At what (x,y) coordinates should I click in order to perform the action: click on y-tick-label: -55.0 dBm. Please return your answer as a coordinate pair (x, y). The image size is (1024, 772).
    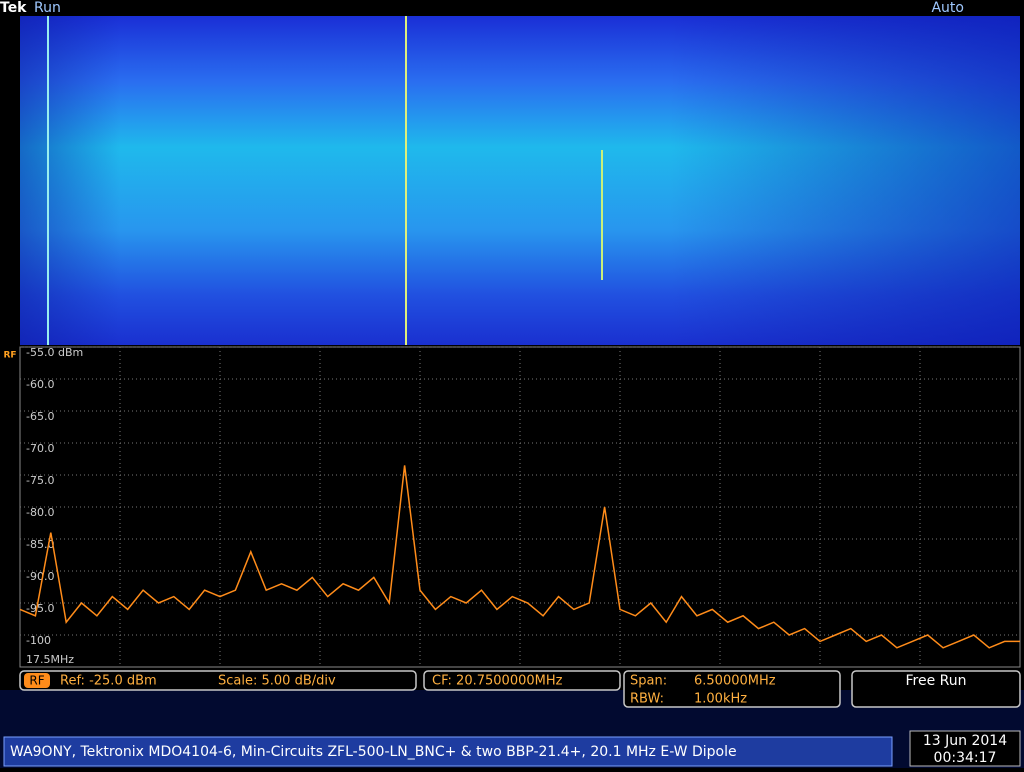
    Looking at the image, I should click on (54, 352).